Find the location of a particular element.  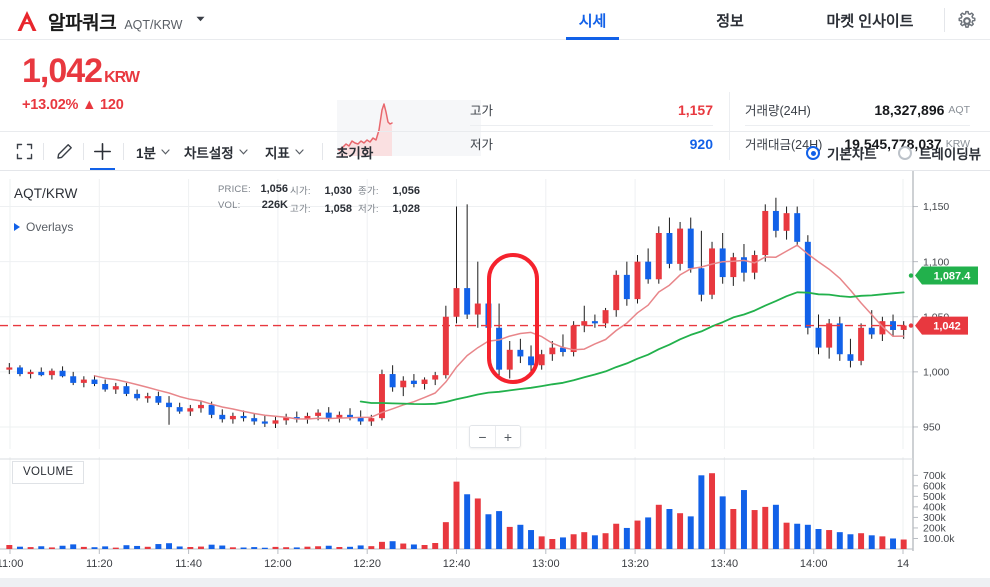

chart-mode-tradingview-label: 트레이딩뷰 is located at coordinates (950, 154).